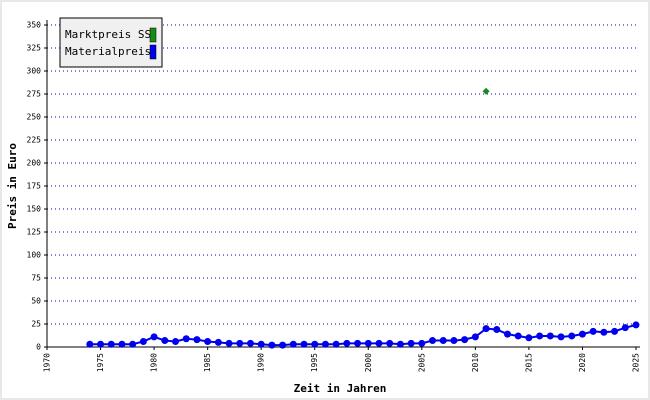 The height and width of the screenshot is (400, 650). What do you see at coordinates (207, 362) in the screenshot?
I see `x-tick-label: 1985` at bounding box center [207, 362].